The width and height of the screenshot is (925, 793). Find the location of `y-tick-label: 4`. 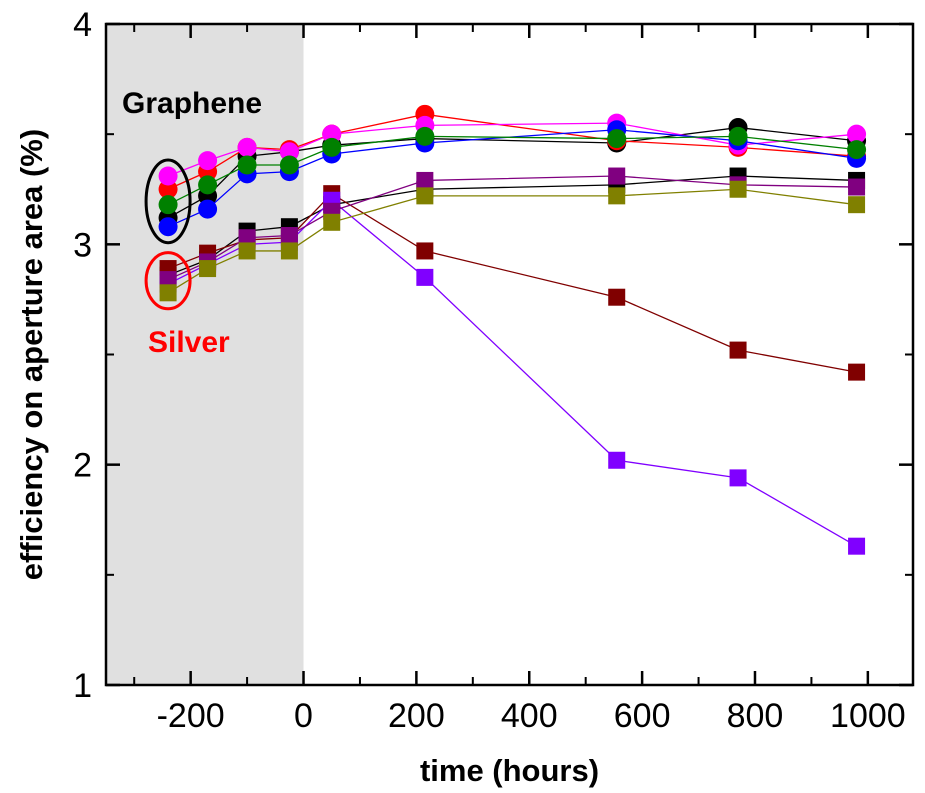

y-tick-label: 4 is located at coordinates (82, 25).